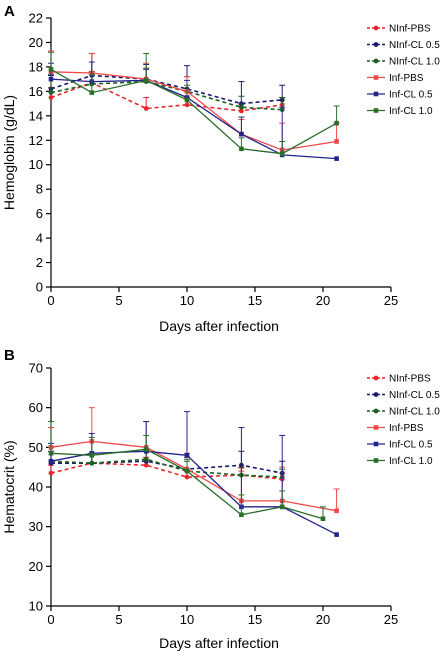  What do you see at coordinates (36, 447) in the screenshot?
I see `y-tick-label: 50` at bounding box center [36, 447].